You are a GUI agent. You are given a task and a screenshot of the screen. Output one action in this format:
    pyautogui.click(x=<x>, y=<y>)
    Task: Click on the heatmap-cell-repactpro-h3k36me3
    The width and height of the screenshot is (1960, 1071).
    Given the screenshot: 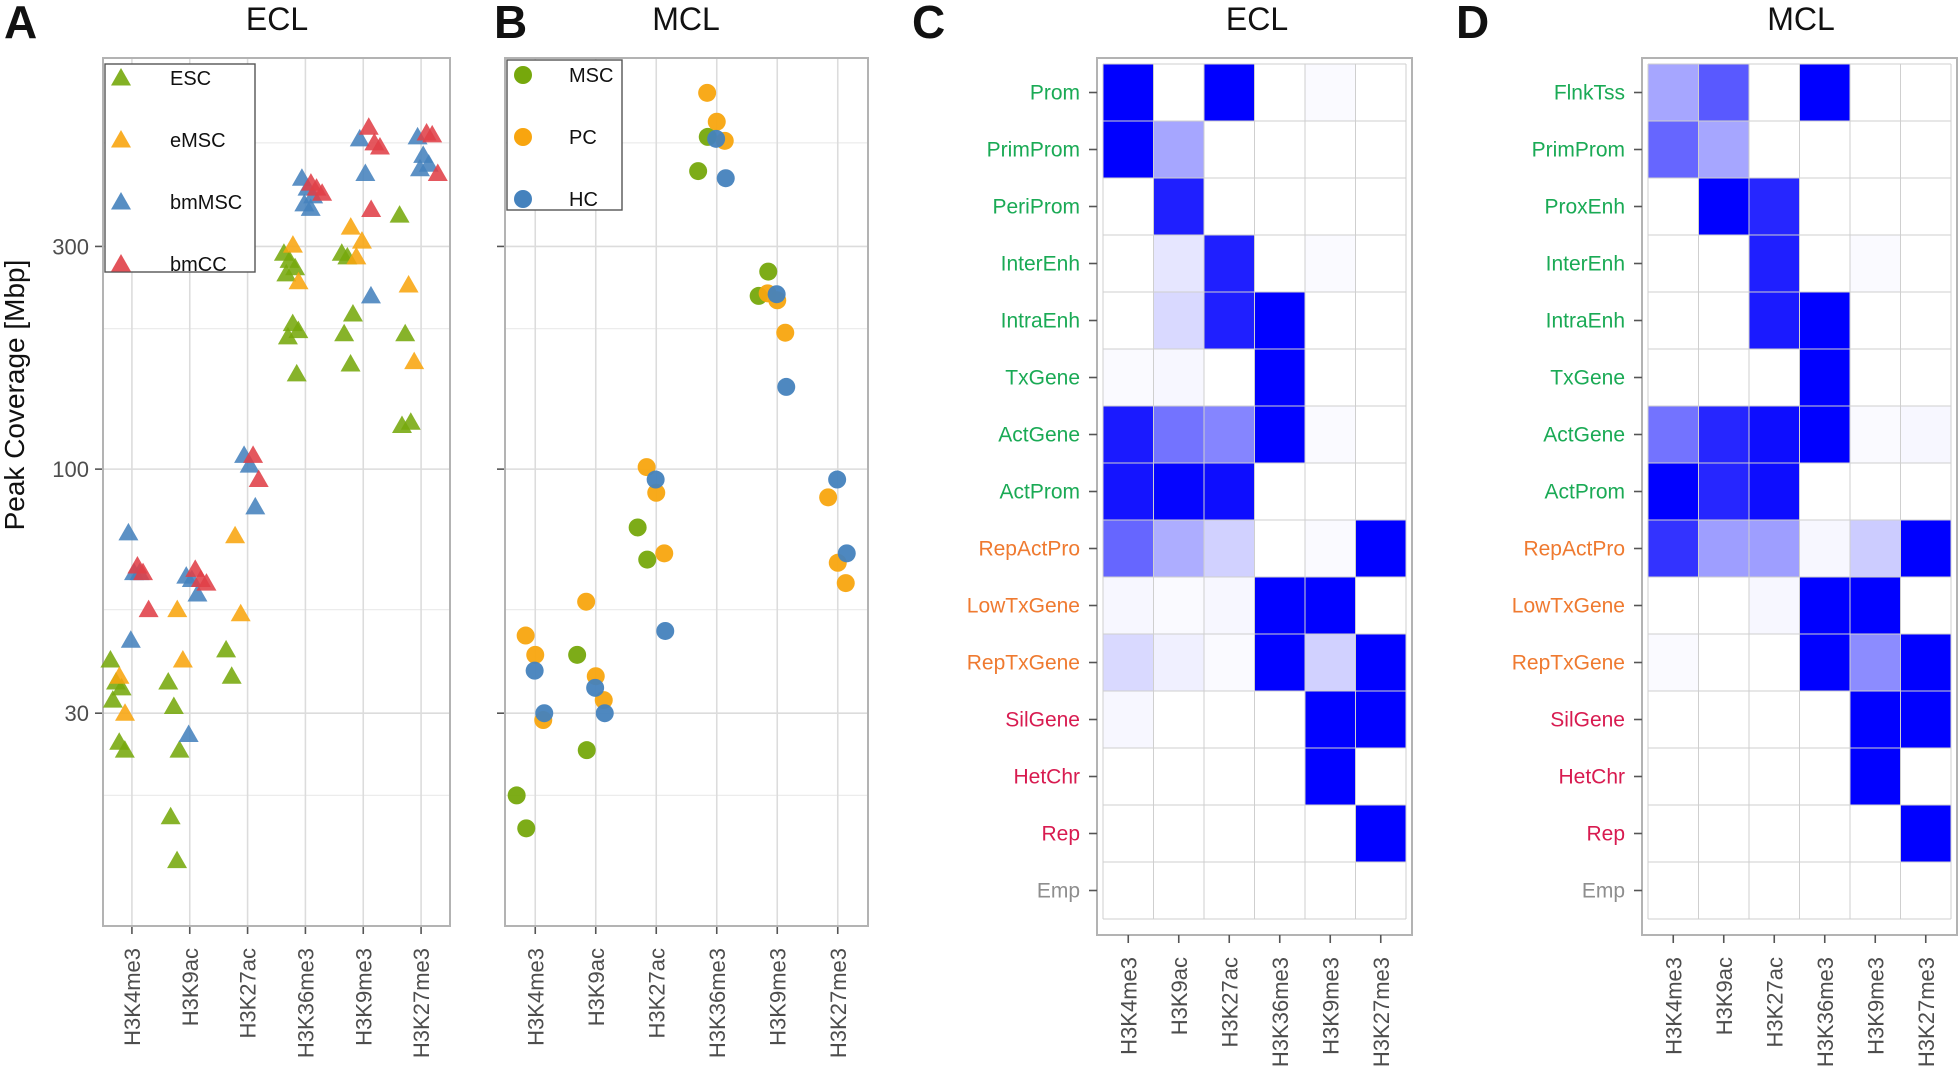 What is the action you would take?
    pyautogui.click(x=1279, y=548)
    